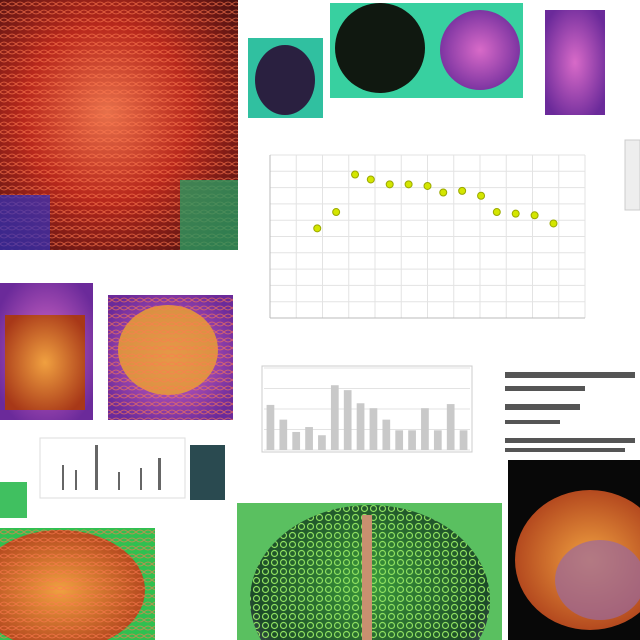 The width and height of the screenshot is (640, 640). I want to click on mini-chart, so click(112, 468).